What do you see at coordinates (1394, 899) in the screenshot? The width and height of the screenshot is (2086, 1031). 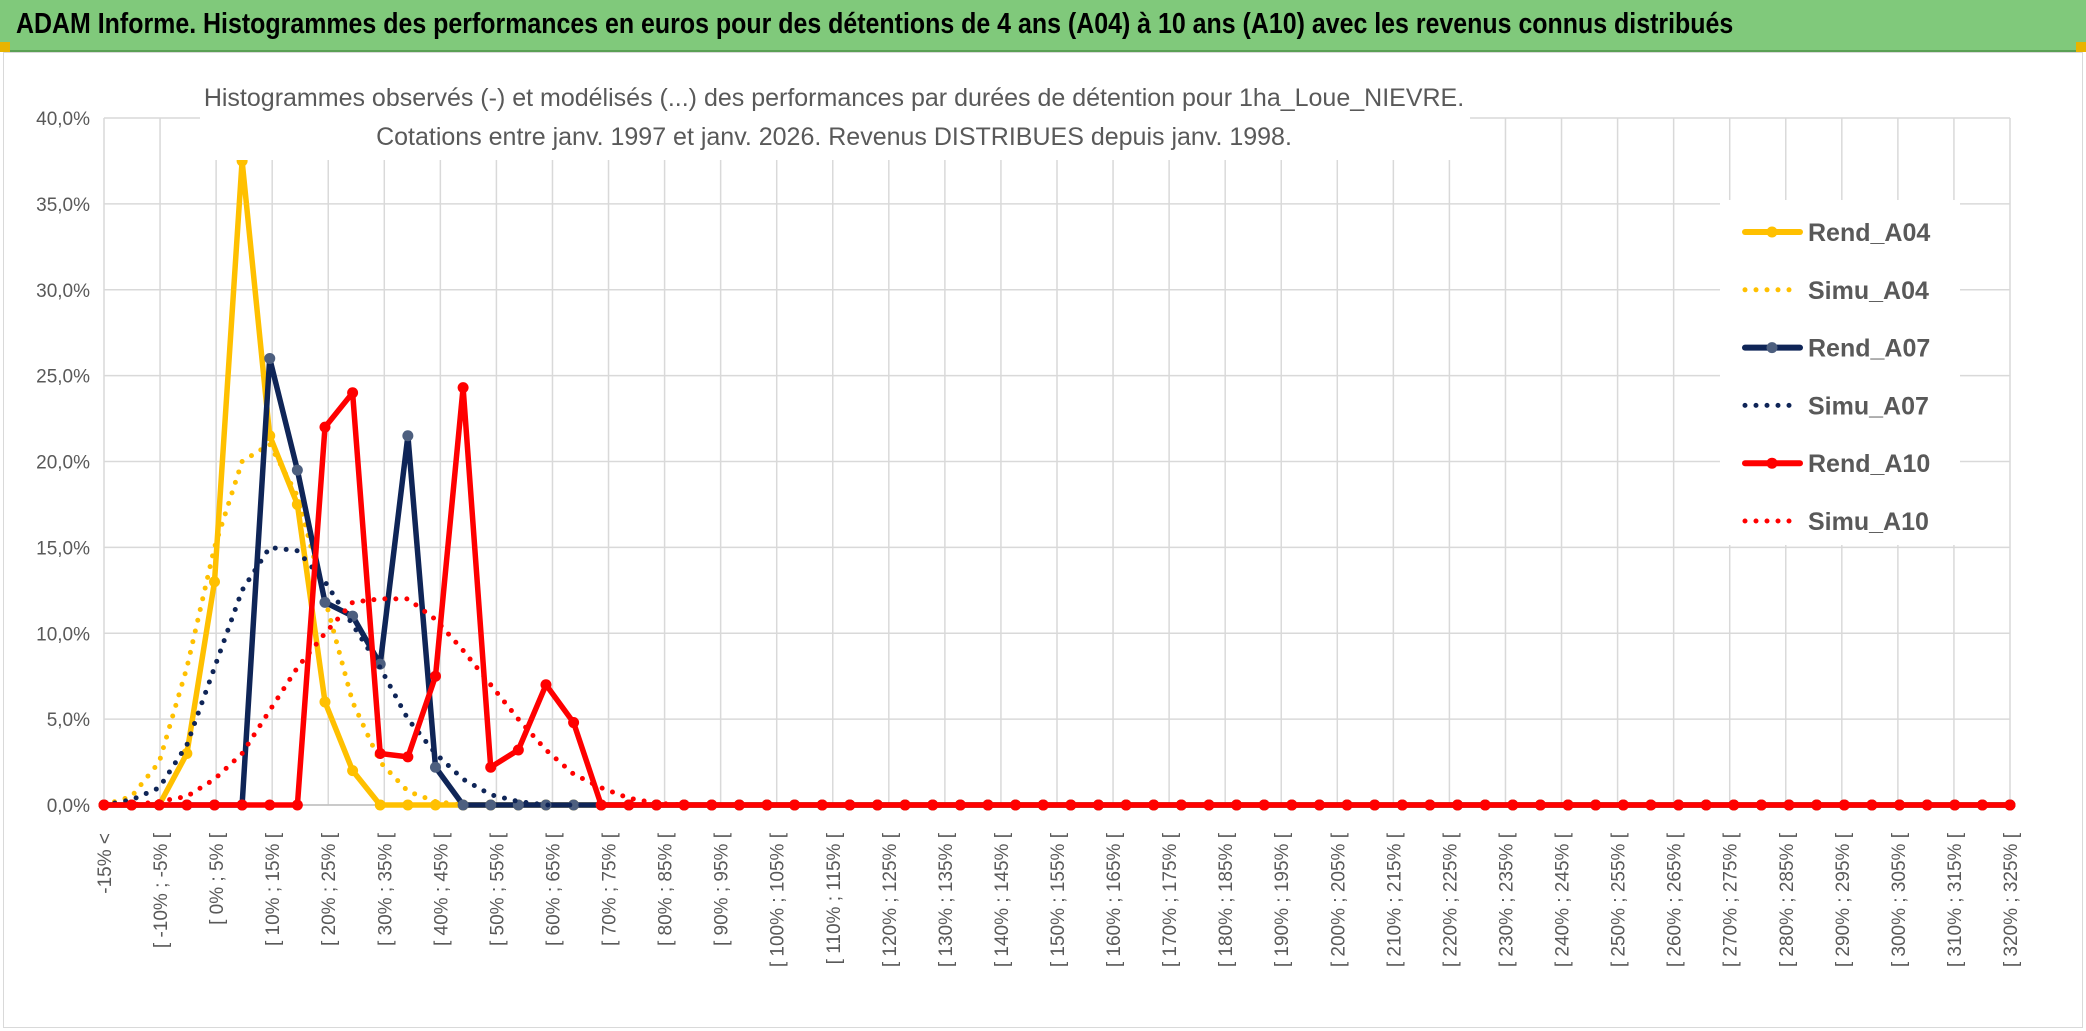 I see `x-tick-label: [ 210% ; 215% [` at bounding box center [1394, 899].